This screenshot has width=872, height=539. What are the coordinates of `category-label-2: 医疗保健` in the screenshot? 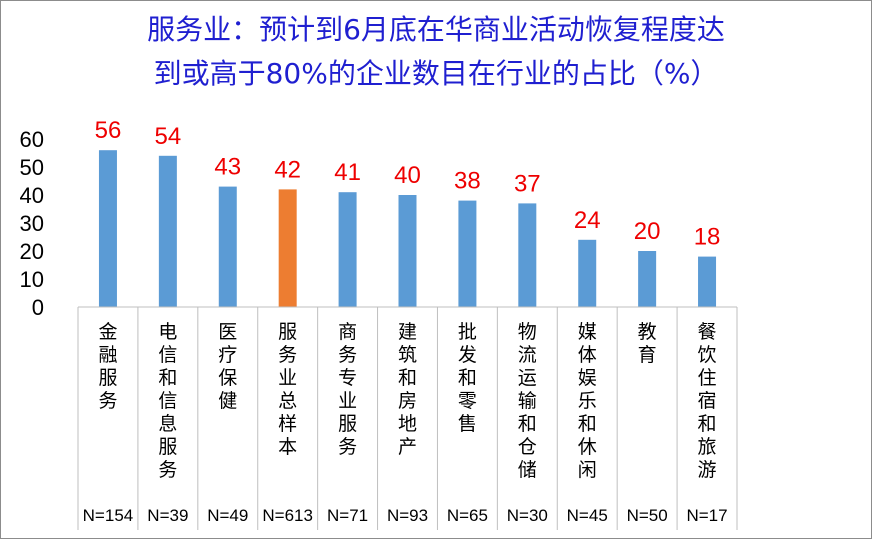 It's located at (227, 366).